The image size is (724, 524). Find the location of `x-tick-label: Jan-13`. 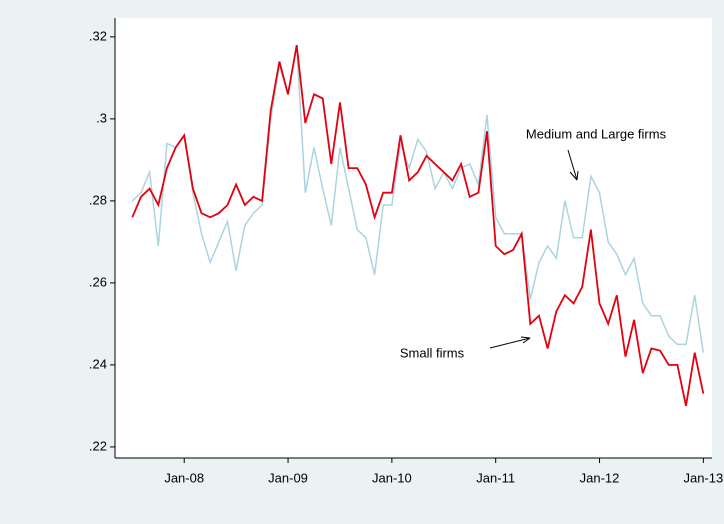

x-tick-label: Jan-13 is located at coordinates (703, 477).